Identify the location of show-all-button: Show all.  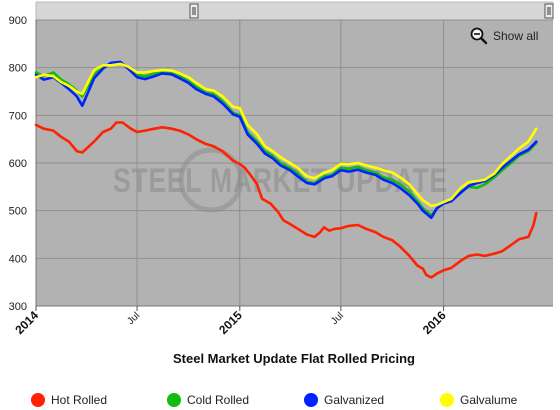
(507, 35).